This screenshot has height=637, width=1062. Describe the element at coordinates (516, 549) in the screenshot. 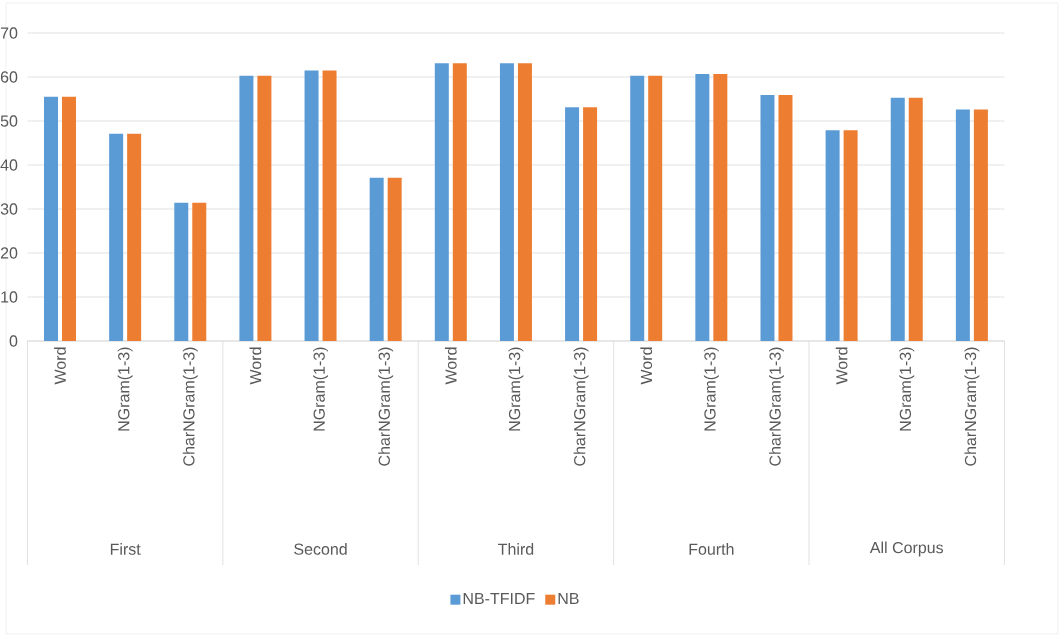

I see `text: Third` at that location.